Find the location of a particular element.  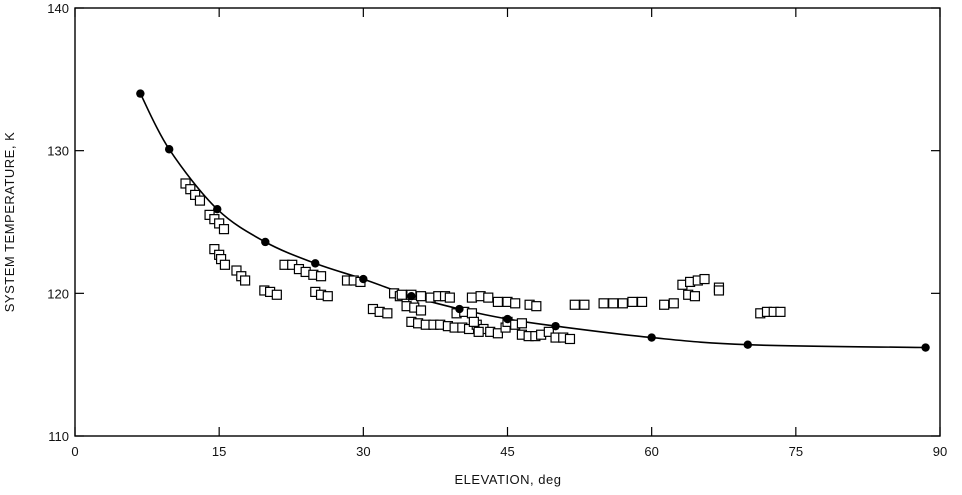

x-tick-label: 15 is located at coordinates (219, 451).